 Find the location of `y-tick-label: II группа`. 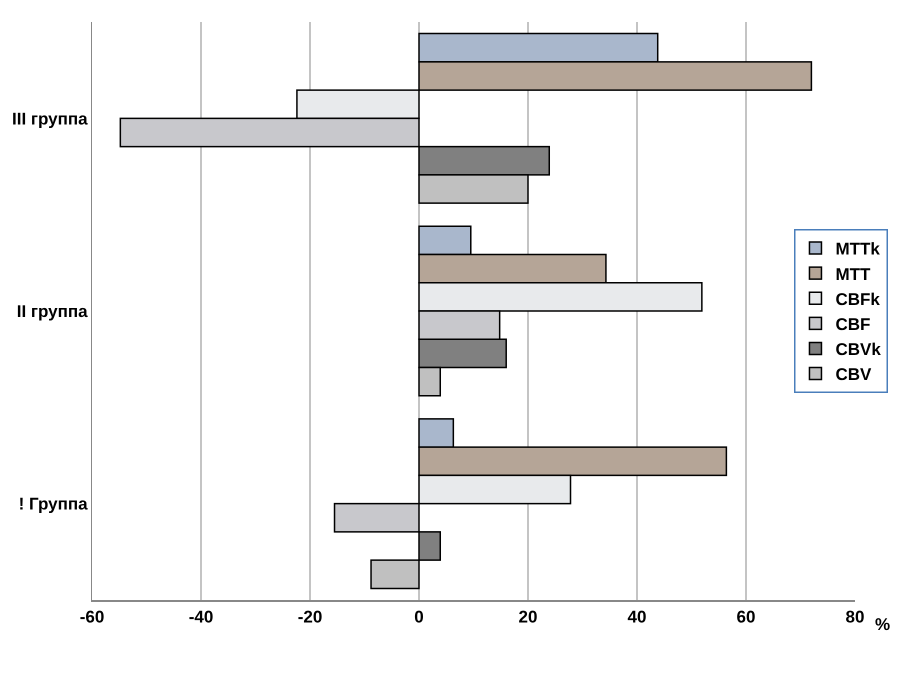

y-tick-label: II группа is located at coordinates (52, 311).